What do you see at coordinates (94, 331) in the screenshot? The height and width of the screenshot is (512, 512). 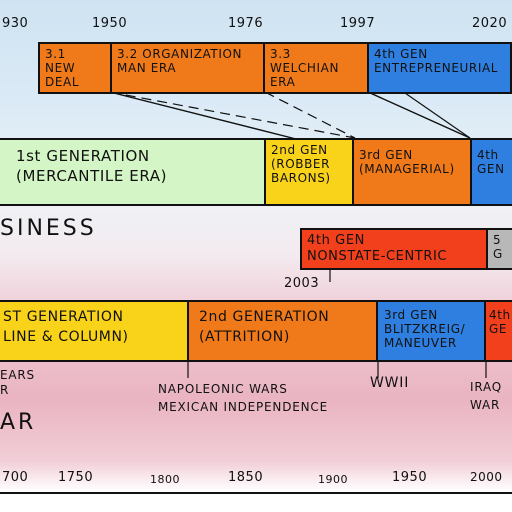 I see `war-gen-1: ST GENERATION LINE & COLUMN)` at bounding box center [94, 331].